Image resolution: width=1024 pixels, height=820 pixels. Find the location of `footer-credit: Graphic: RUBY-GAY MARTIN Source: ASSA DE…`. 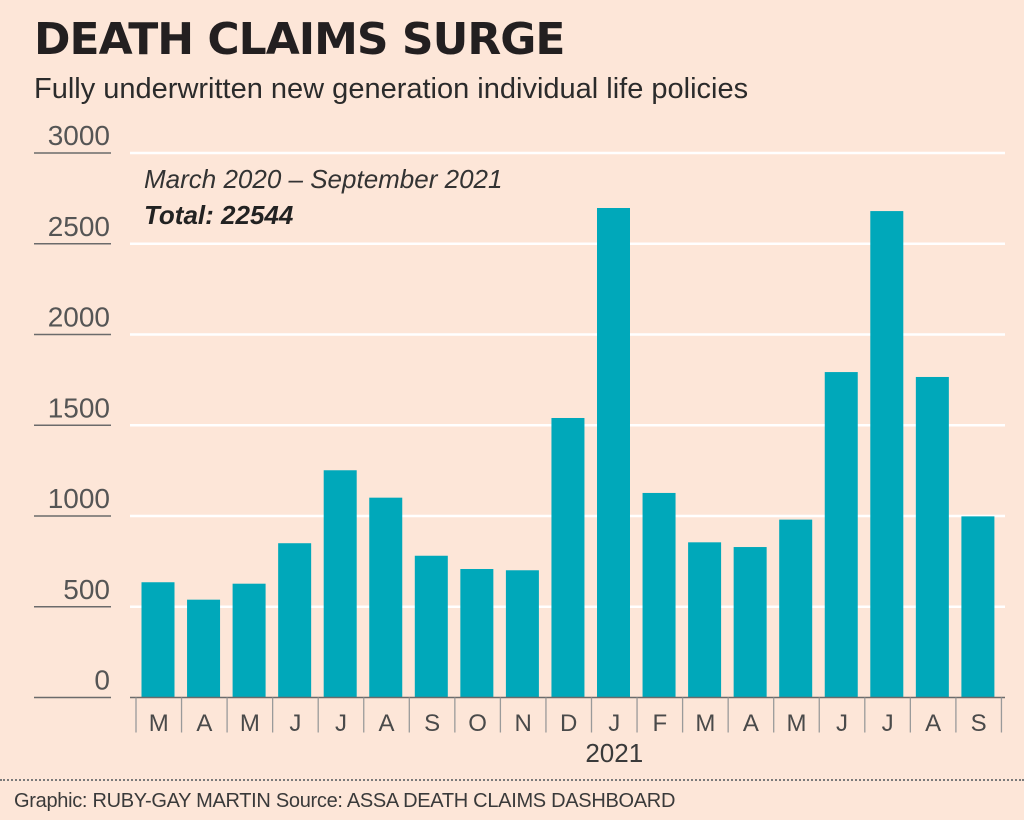

footer-credit: Graphic: RUBY-GAY MARTIN Source: ASSA DE… is located at coordinates (345, 801).